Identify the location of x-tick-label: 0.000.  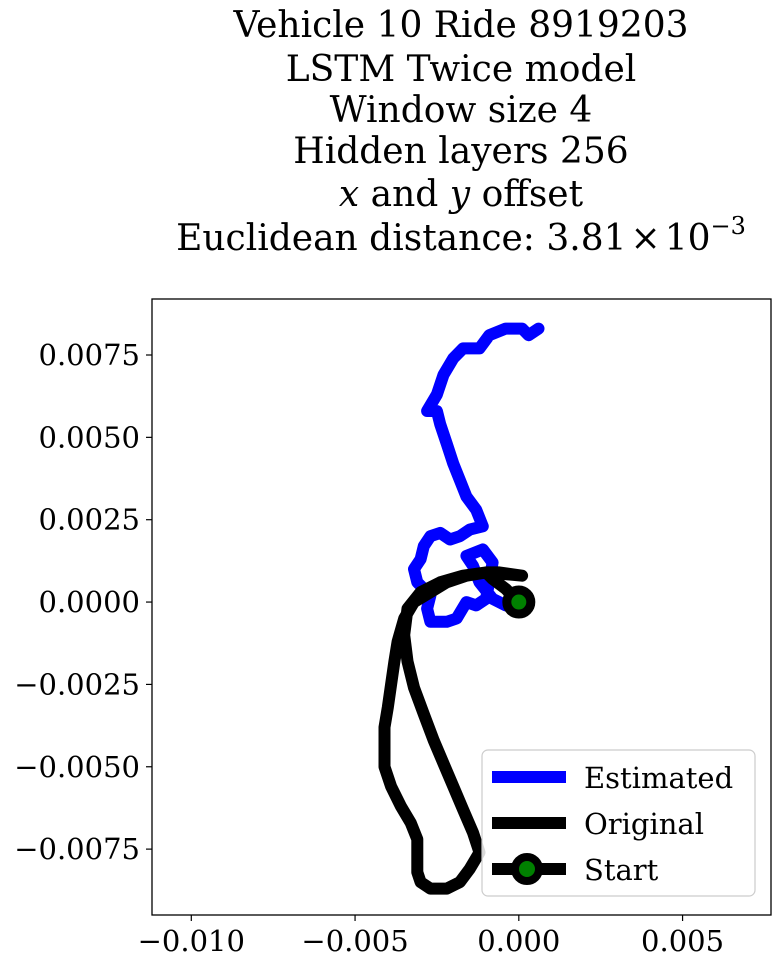
(518, 941).